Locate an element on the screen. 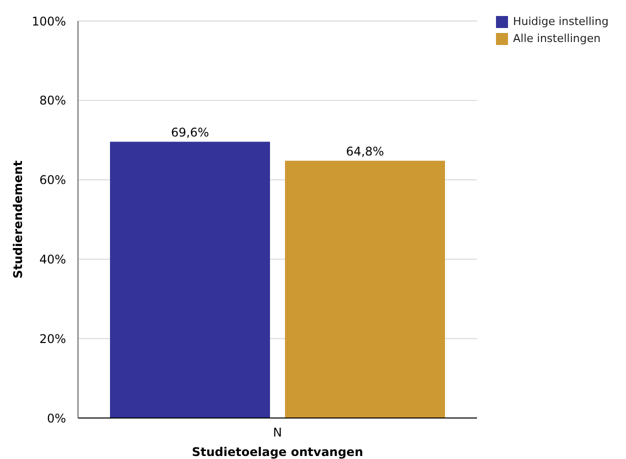 The height and width of the screenshot is (459, 626). legend-label: Huidige instelling is located at coordinates (561, 22).